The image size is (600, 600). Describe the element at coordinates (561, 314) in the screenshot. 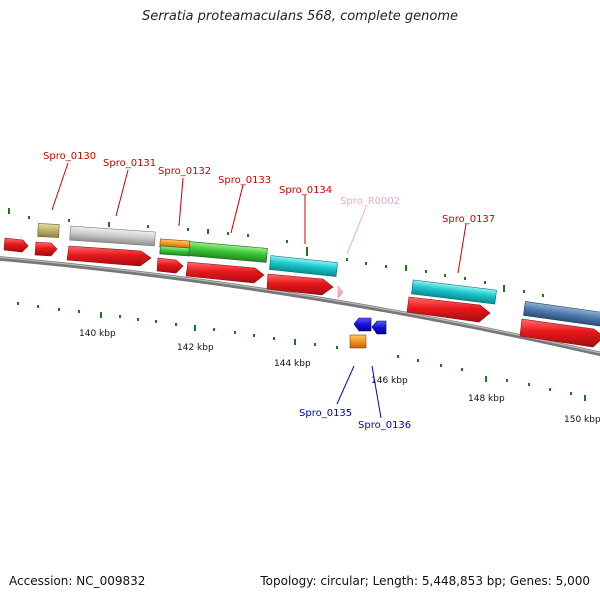

I see `feature-bar-steelblue` at that location.